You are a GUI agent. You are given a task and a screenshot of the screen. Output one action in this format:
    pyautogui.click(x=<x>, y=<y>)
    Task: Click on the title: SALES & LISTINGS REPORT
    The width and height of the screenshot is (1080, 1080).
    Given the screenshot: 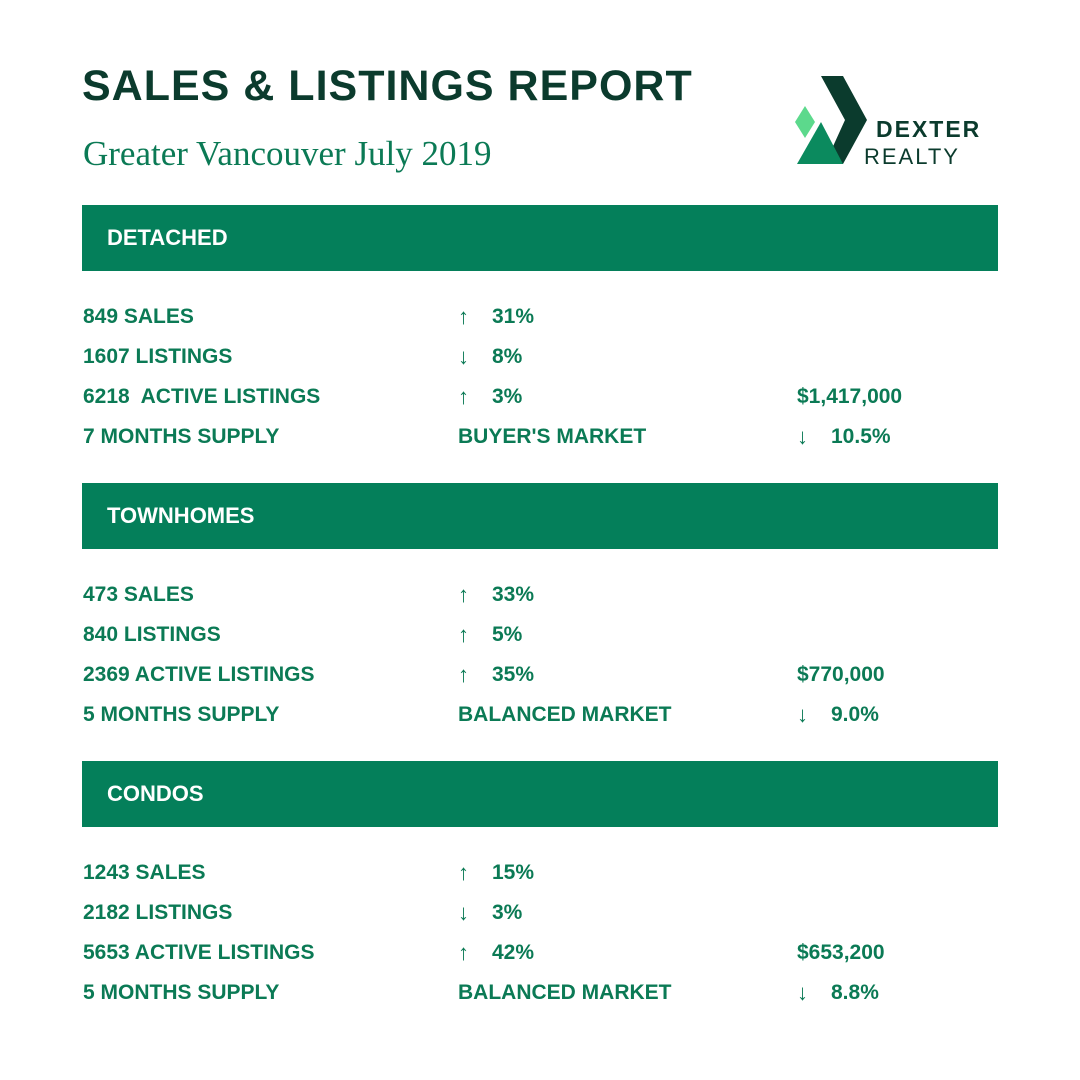 What is the action you would take?
    pyautogui.click(x=387, y=86)
    